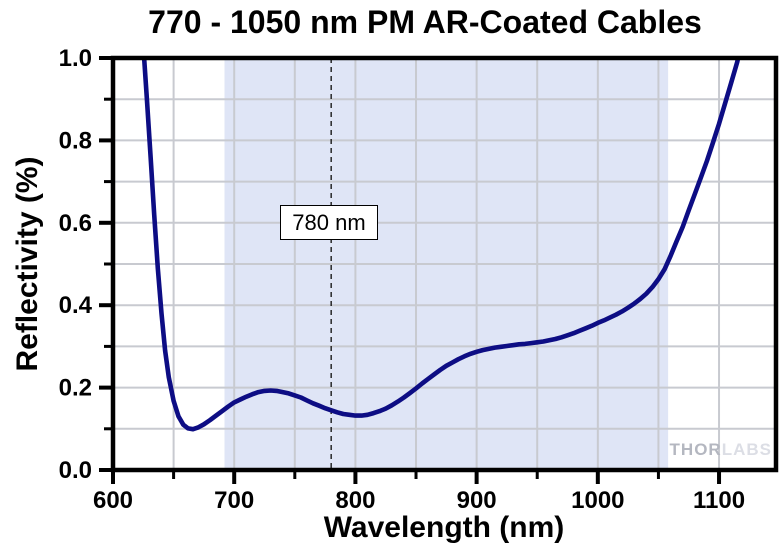 The image size is (780, 558). What do you see at coordinates (477, 500) in the screenshot?
I see `x-tick-label: 900` at bounding box center [477, 500].